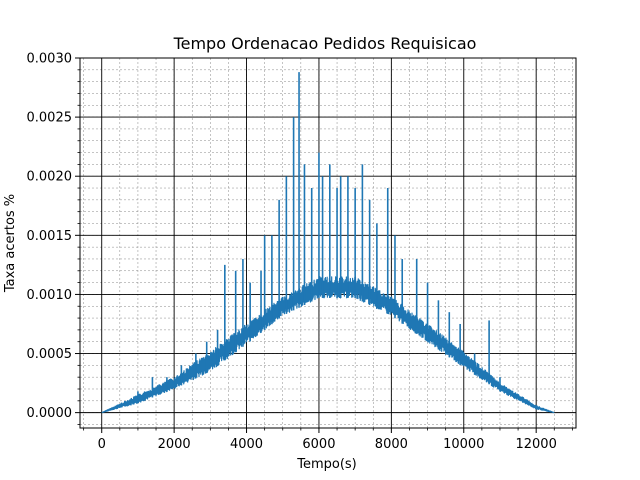 This screenshot has width=640, height=480. I want to click on x-tick-label: 6000, so click(318, 444).